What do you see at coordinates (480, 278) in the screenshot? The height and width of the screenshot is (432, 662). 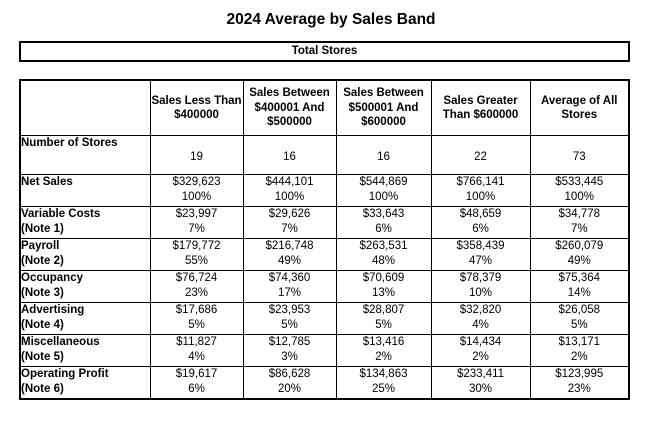 I see `amount-text: $78,379` at bounding box center [480, 278].